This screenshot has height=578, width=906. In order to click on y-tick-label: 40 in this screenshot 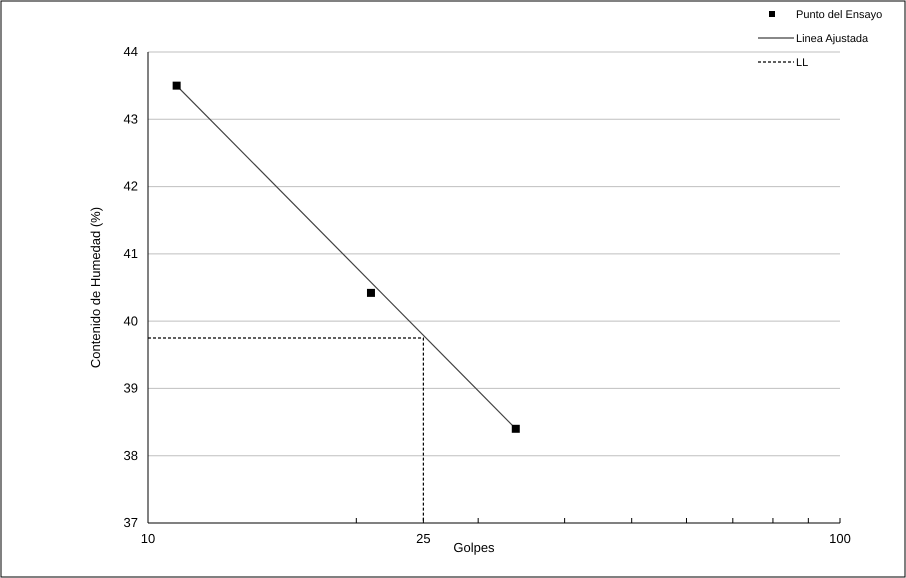, I will do `click(131, 320)`.